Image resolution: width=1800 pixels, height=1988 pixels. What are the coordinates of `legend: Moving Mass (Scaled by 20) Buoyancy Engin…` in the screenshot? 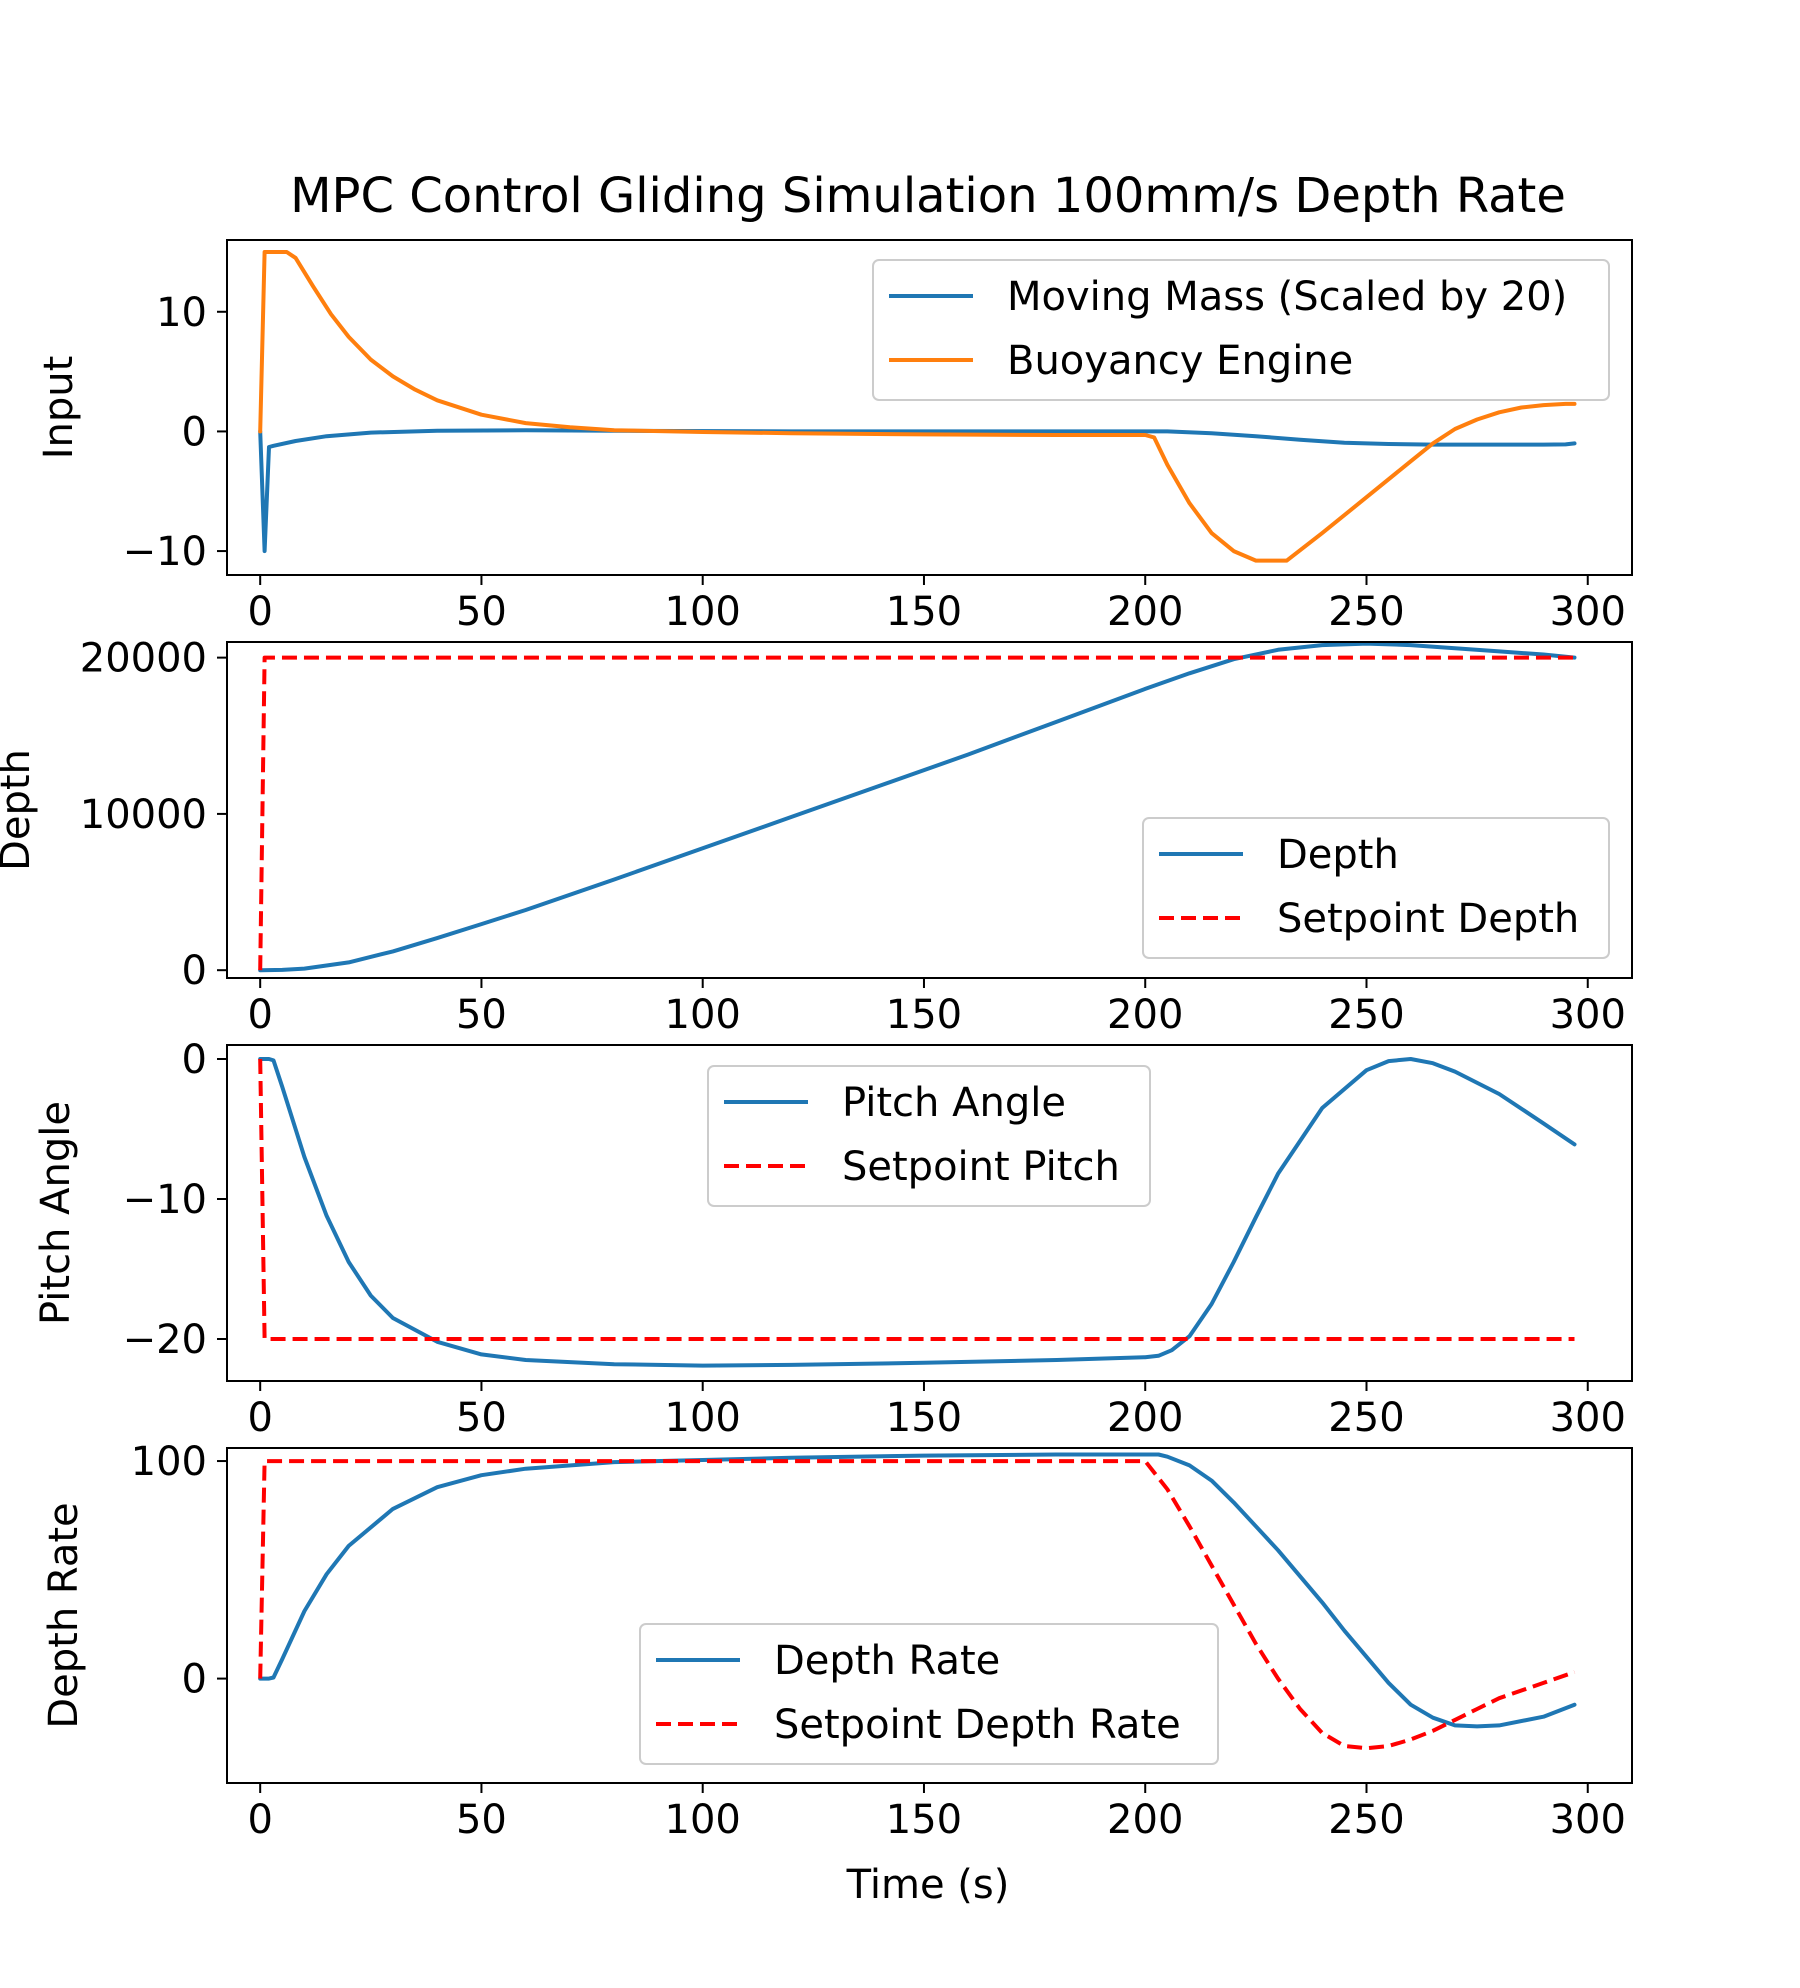 It's located at (1241, 330).